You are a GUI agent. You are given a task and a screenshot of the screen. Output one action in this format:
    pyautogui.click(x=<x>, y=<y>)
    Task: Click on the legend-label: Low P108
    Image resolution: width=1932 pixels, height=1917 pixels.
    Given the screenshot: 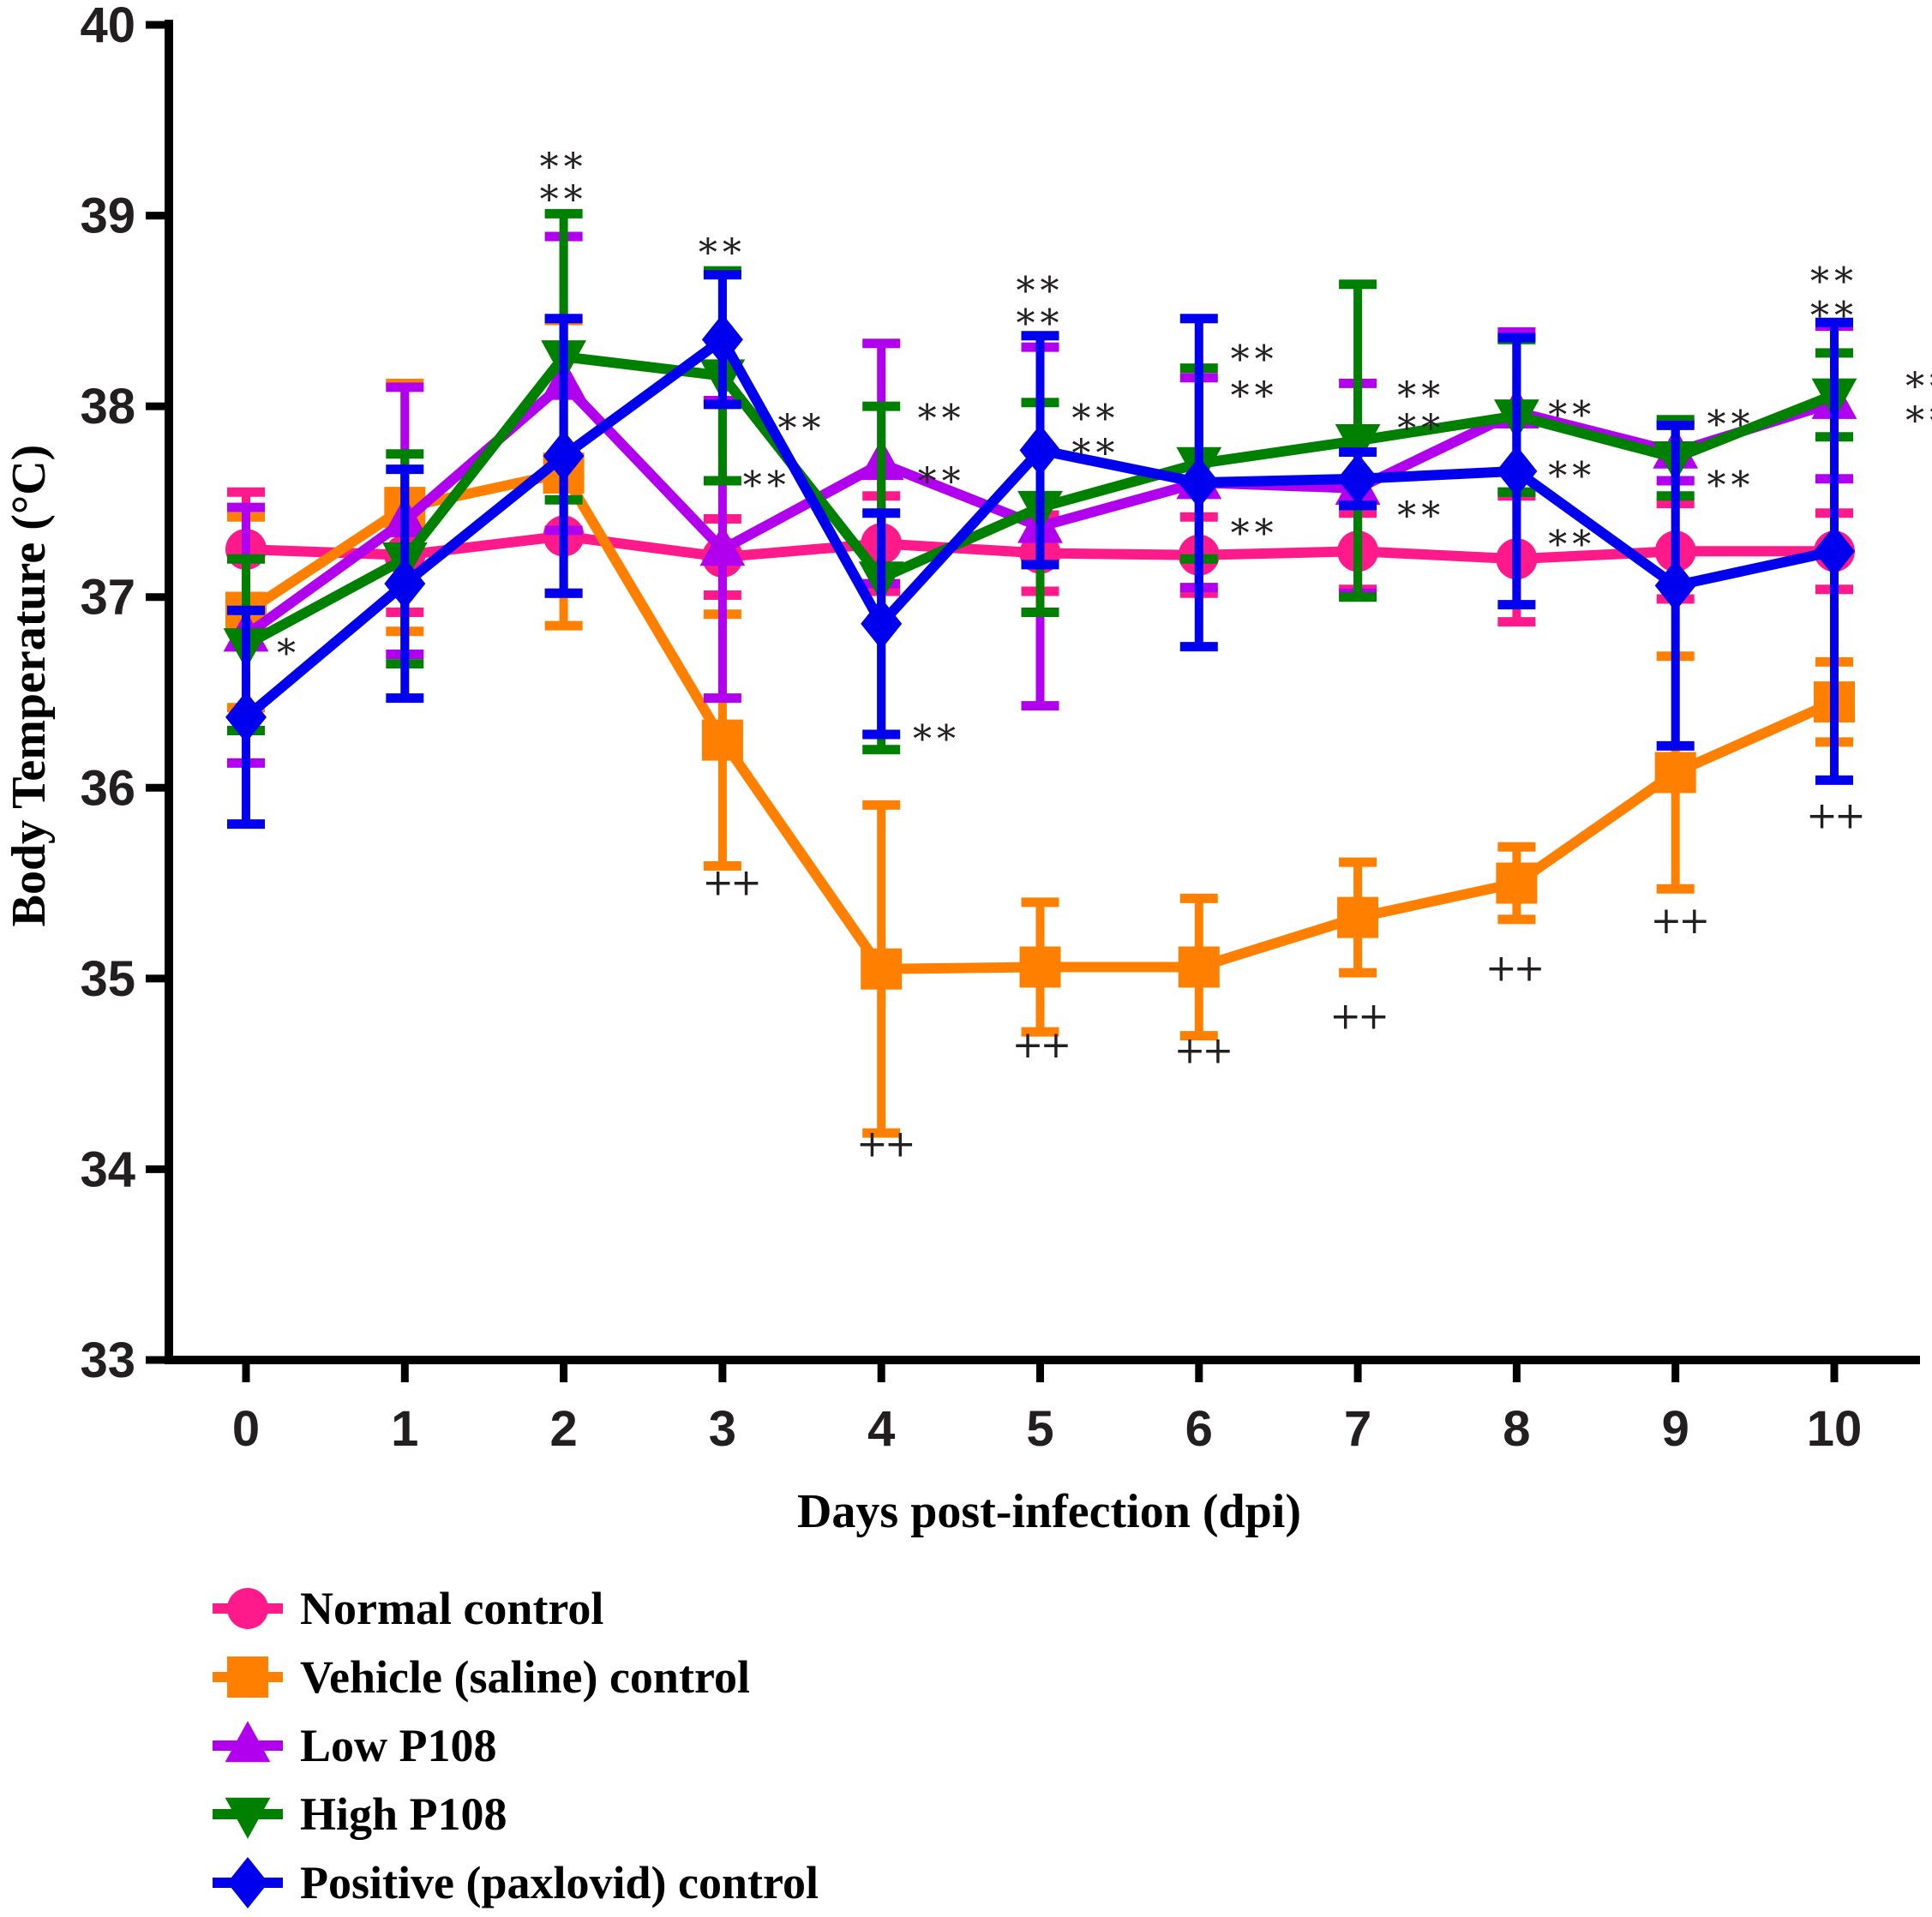 What is the action you would take?
    pyautogui.click(x=398, y=1745)
    